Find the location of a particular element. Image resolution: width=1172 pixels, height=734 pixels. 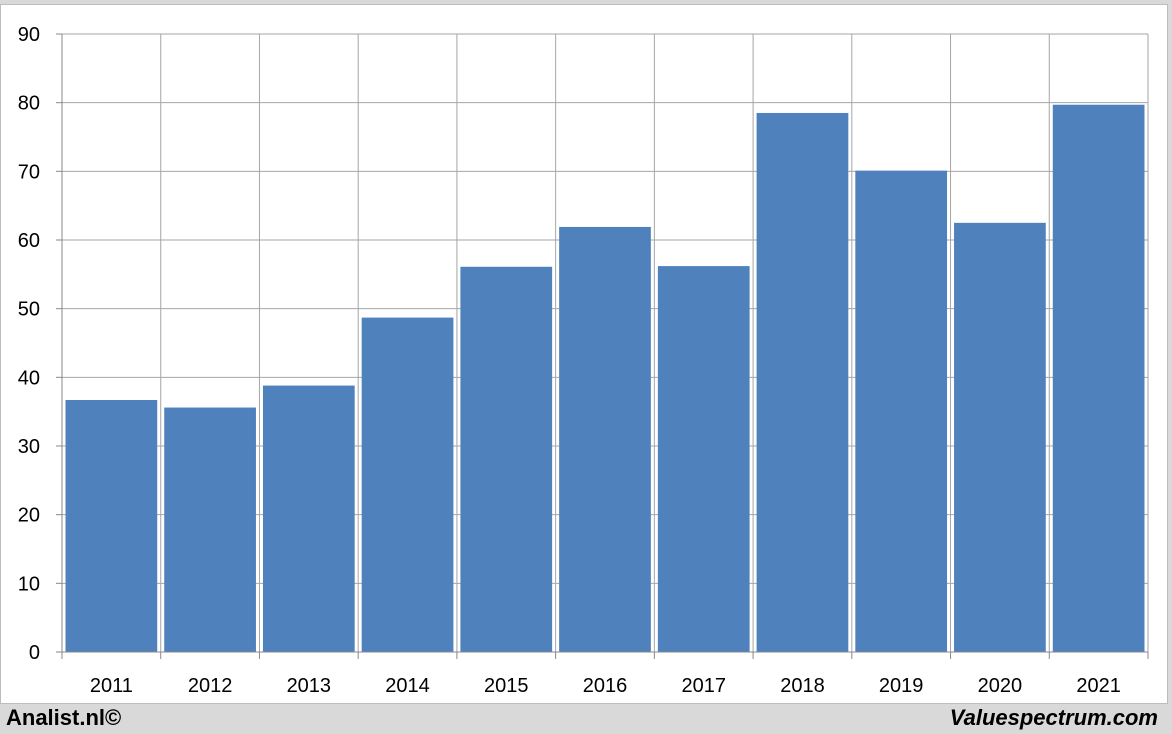

x-tick-label: 2016 is located at coordinates (605, 686).